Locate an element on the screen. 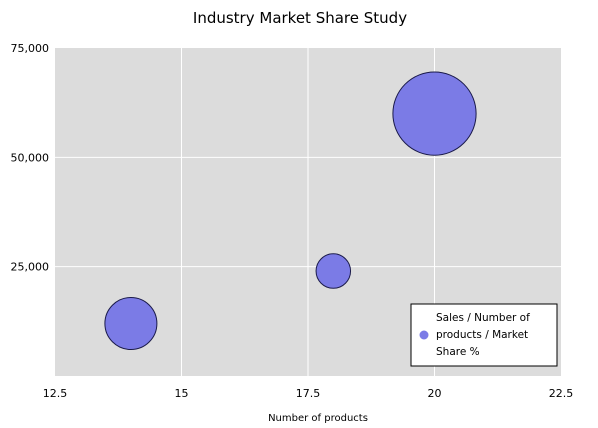 The width and height of the screenshot is (598, 428). legend-swatch is located at coordinates (424, 335).